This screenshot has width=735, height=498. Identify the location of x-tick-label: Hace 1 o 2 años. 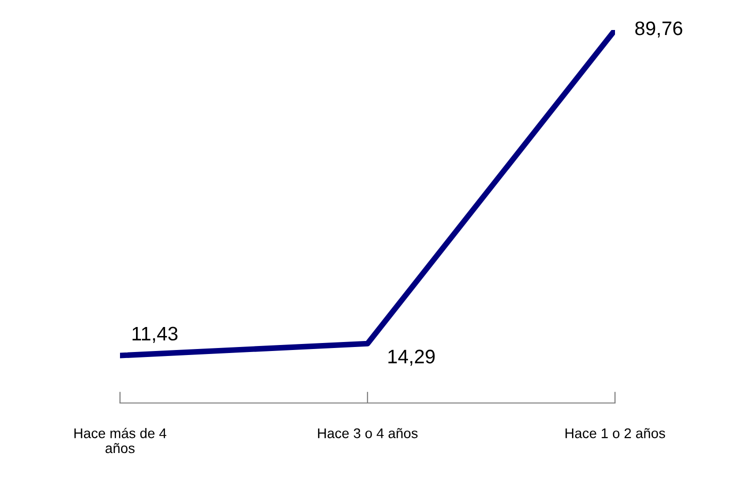
(616, 433).